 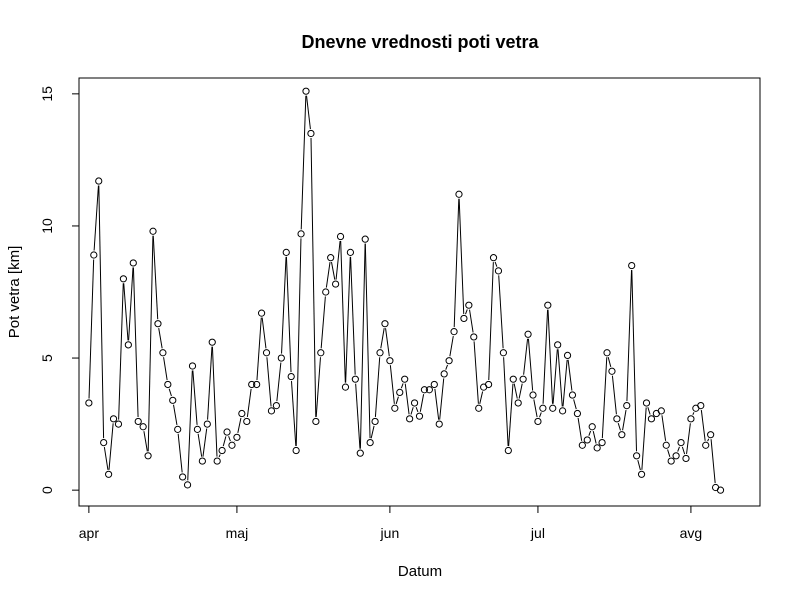 What do you see at coordinates (89, 533) in the screenshot?
I see `x-tick-label: apr` at bounding box center [89, 533].